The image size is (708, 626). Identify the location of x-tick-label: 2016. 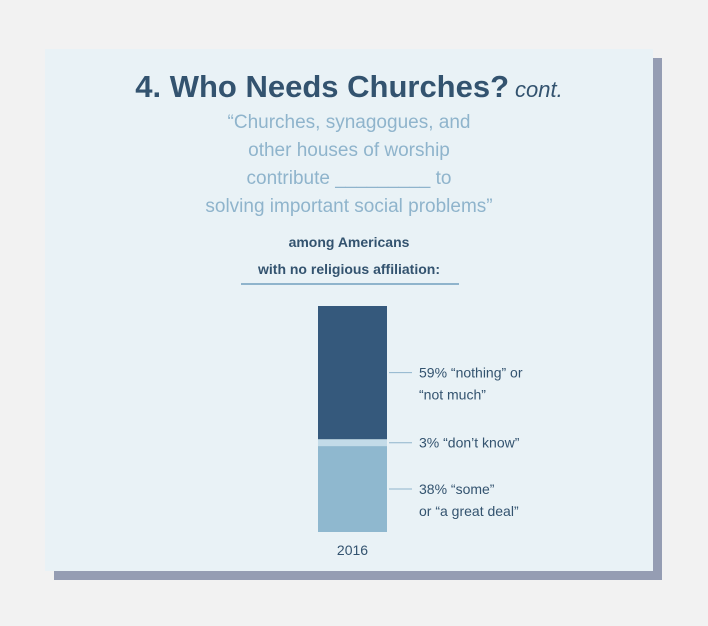
(352, 550).